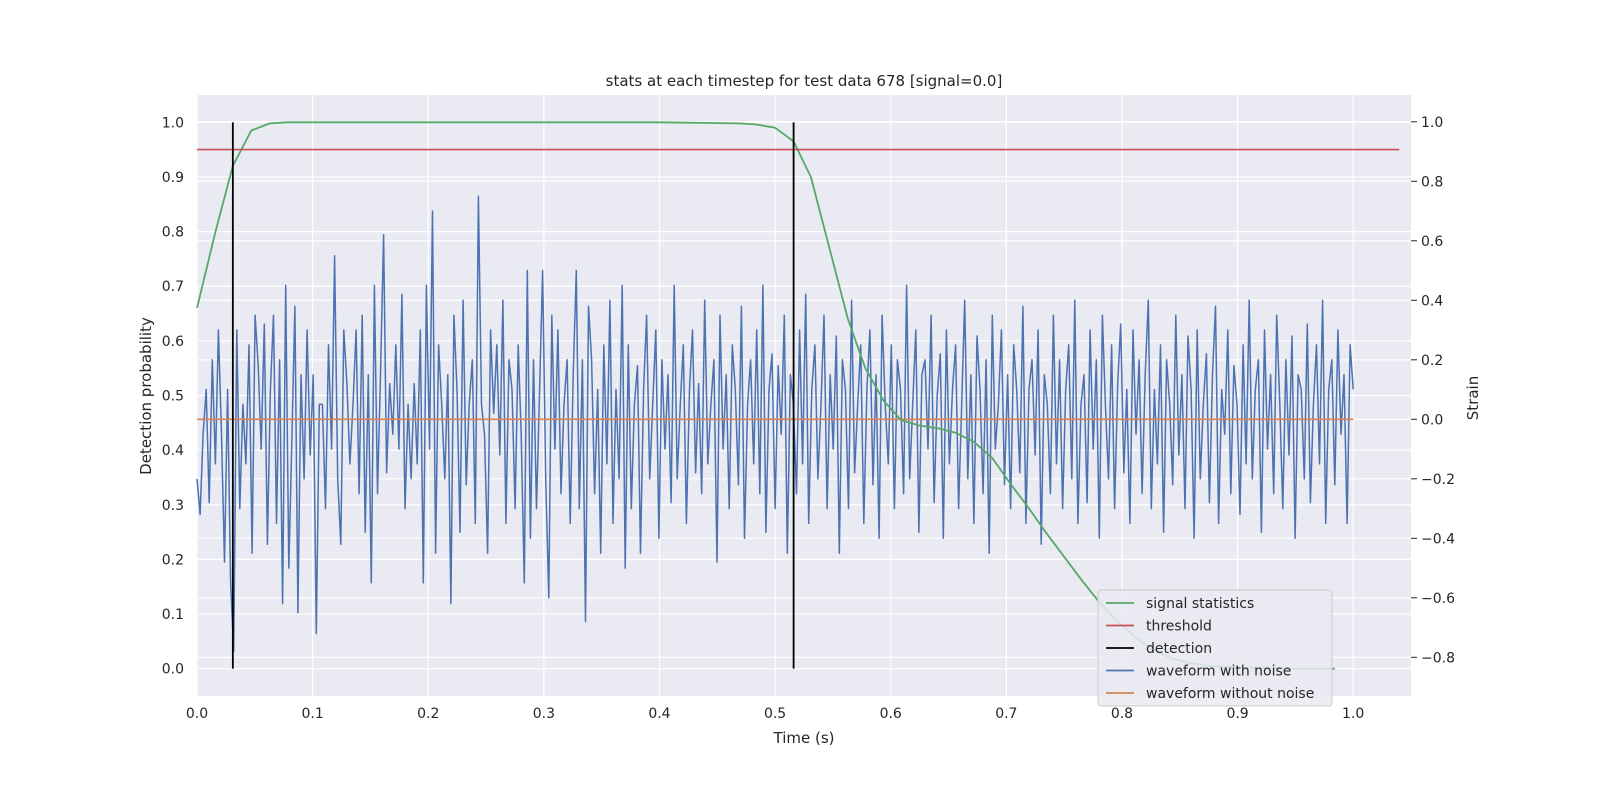 The image size is (1600, 800). I want to click on x-axis-label: Time (s), so click(804, 738).